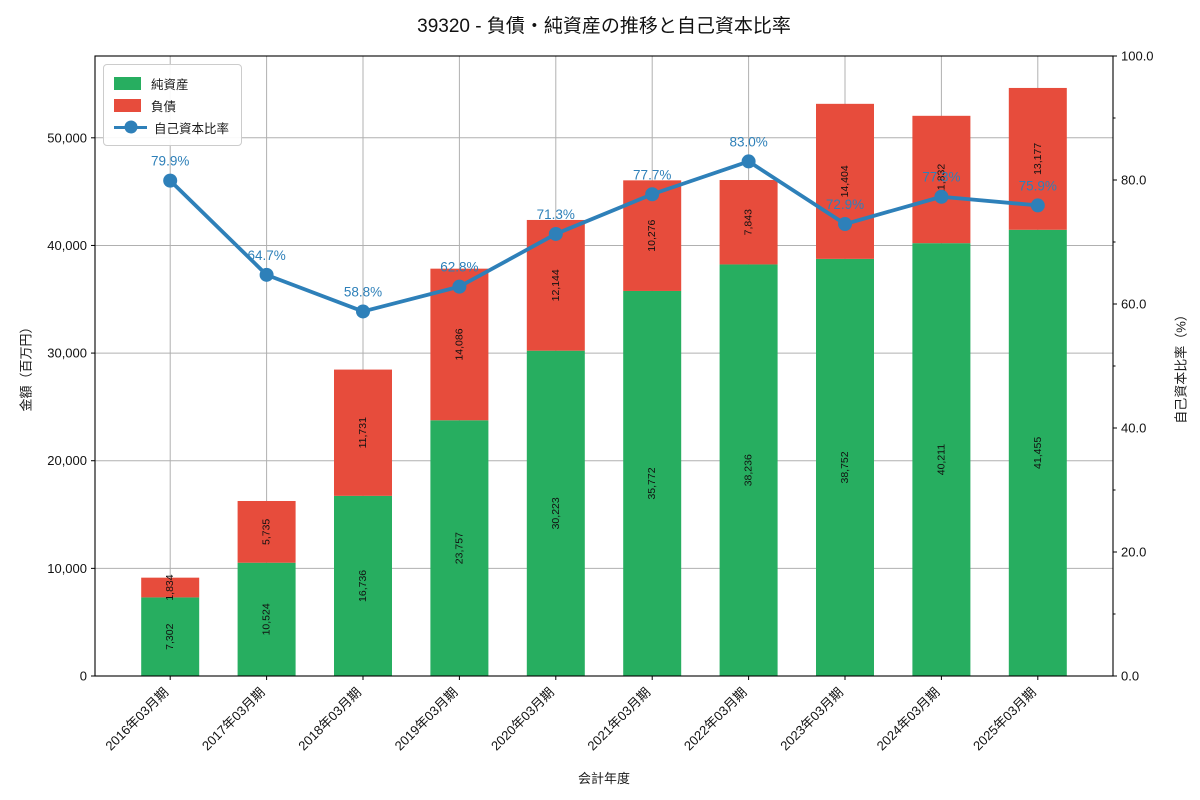  Describe the element at coordinates (845, 204) in the screenshot. I see `equity-ratio-point-label: 72.9%` at that location.